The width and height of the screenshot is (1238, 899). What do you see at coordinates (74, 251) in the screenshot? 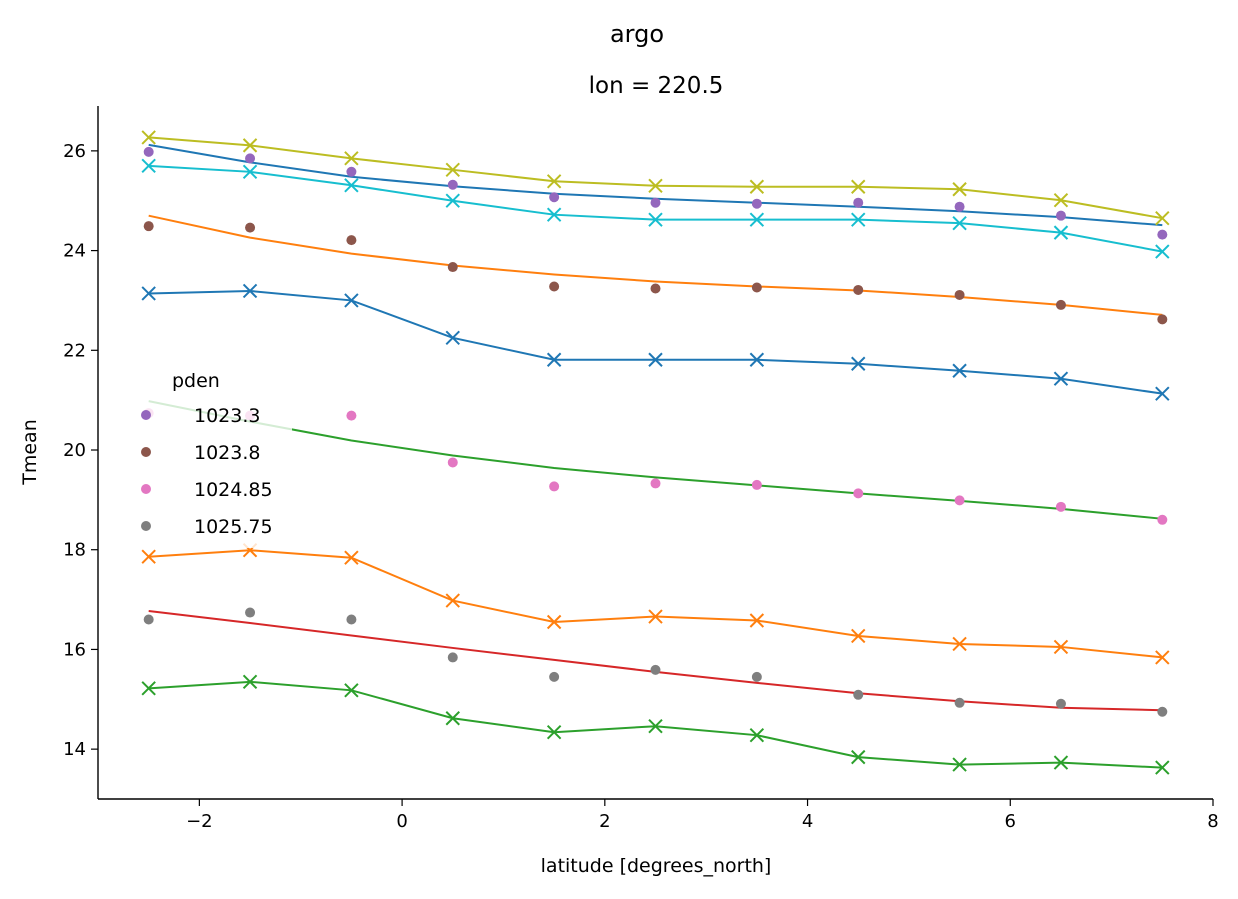
I see `y-tick-label: 24` at bounding box center [74, 251].